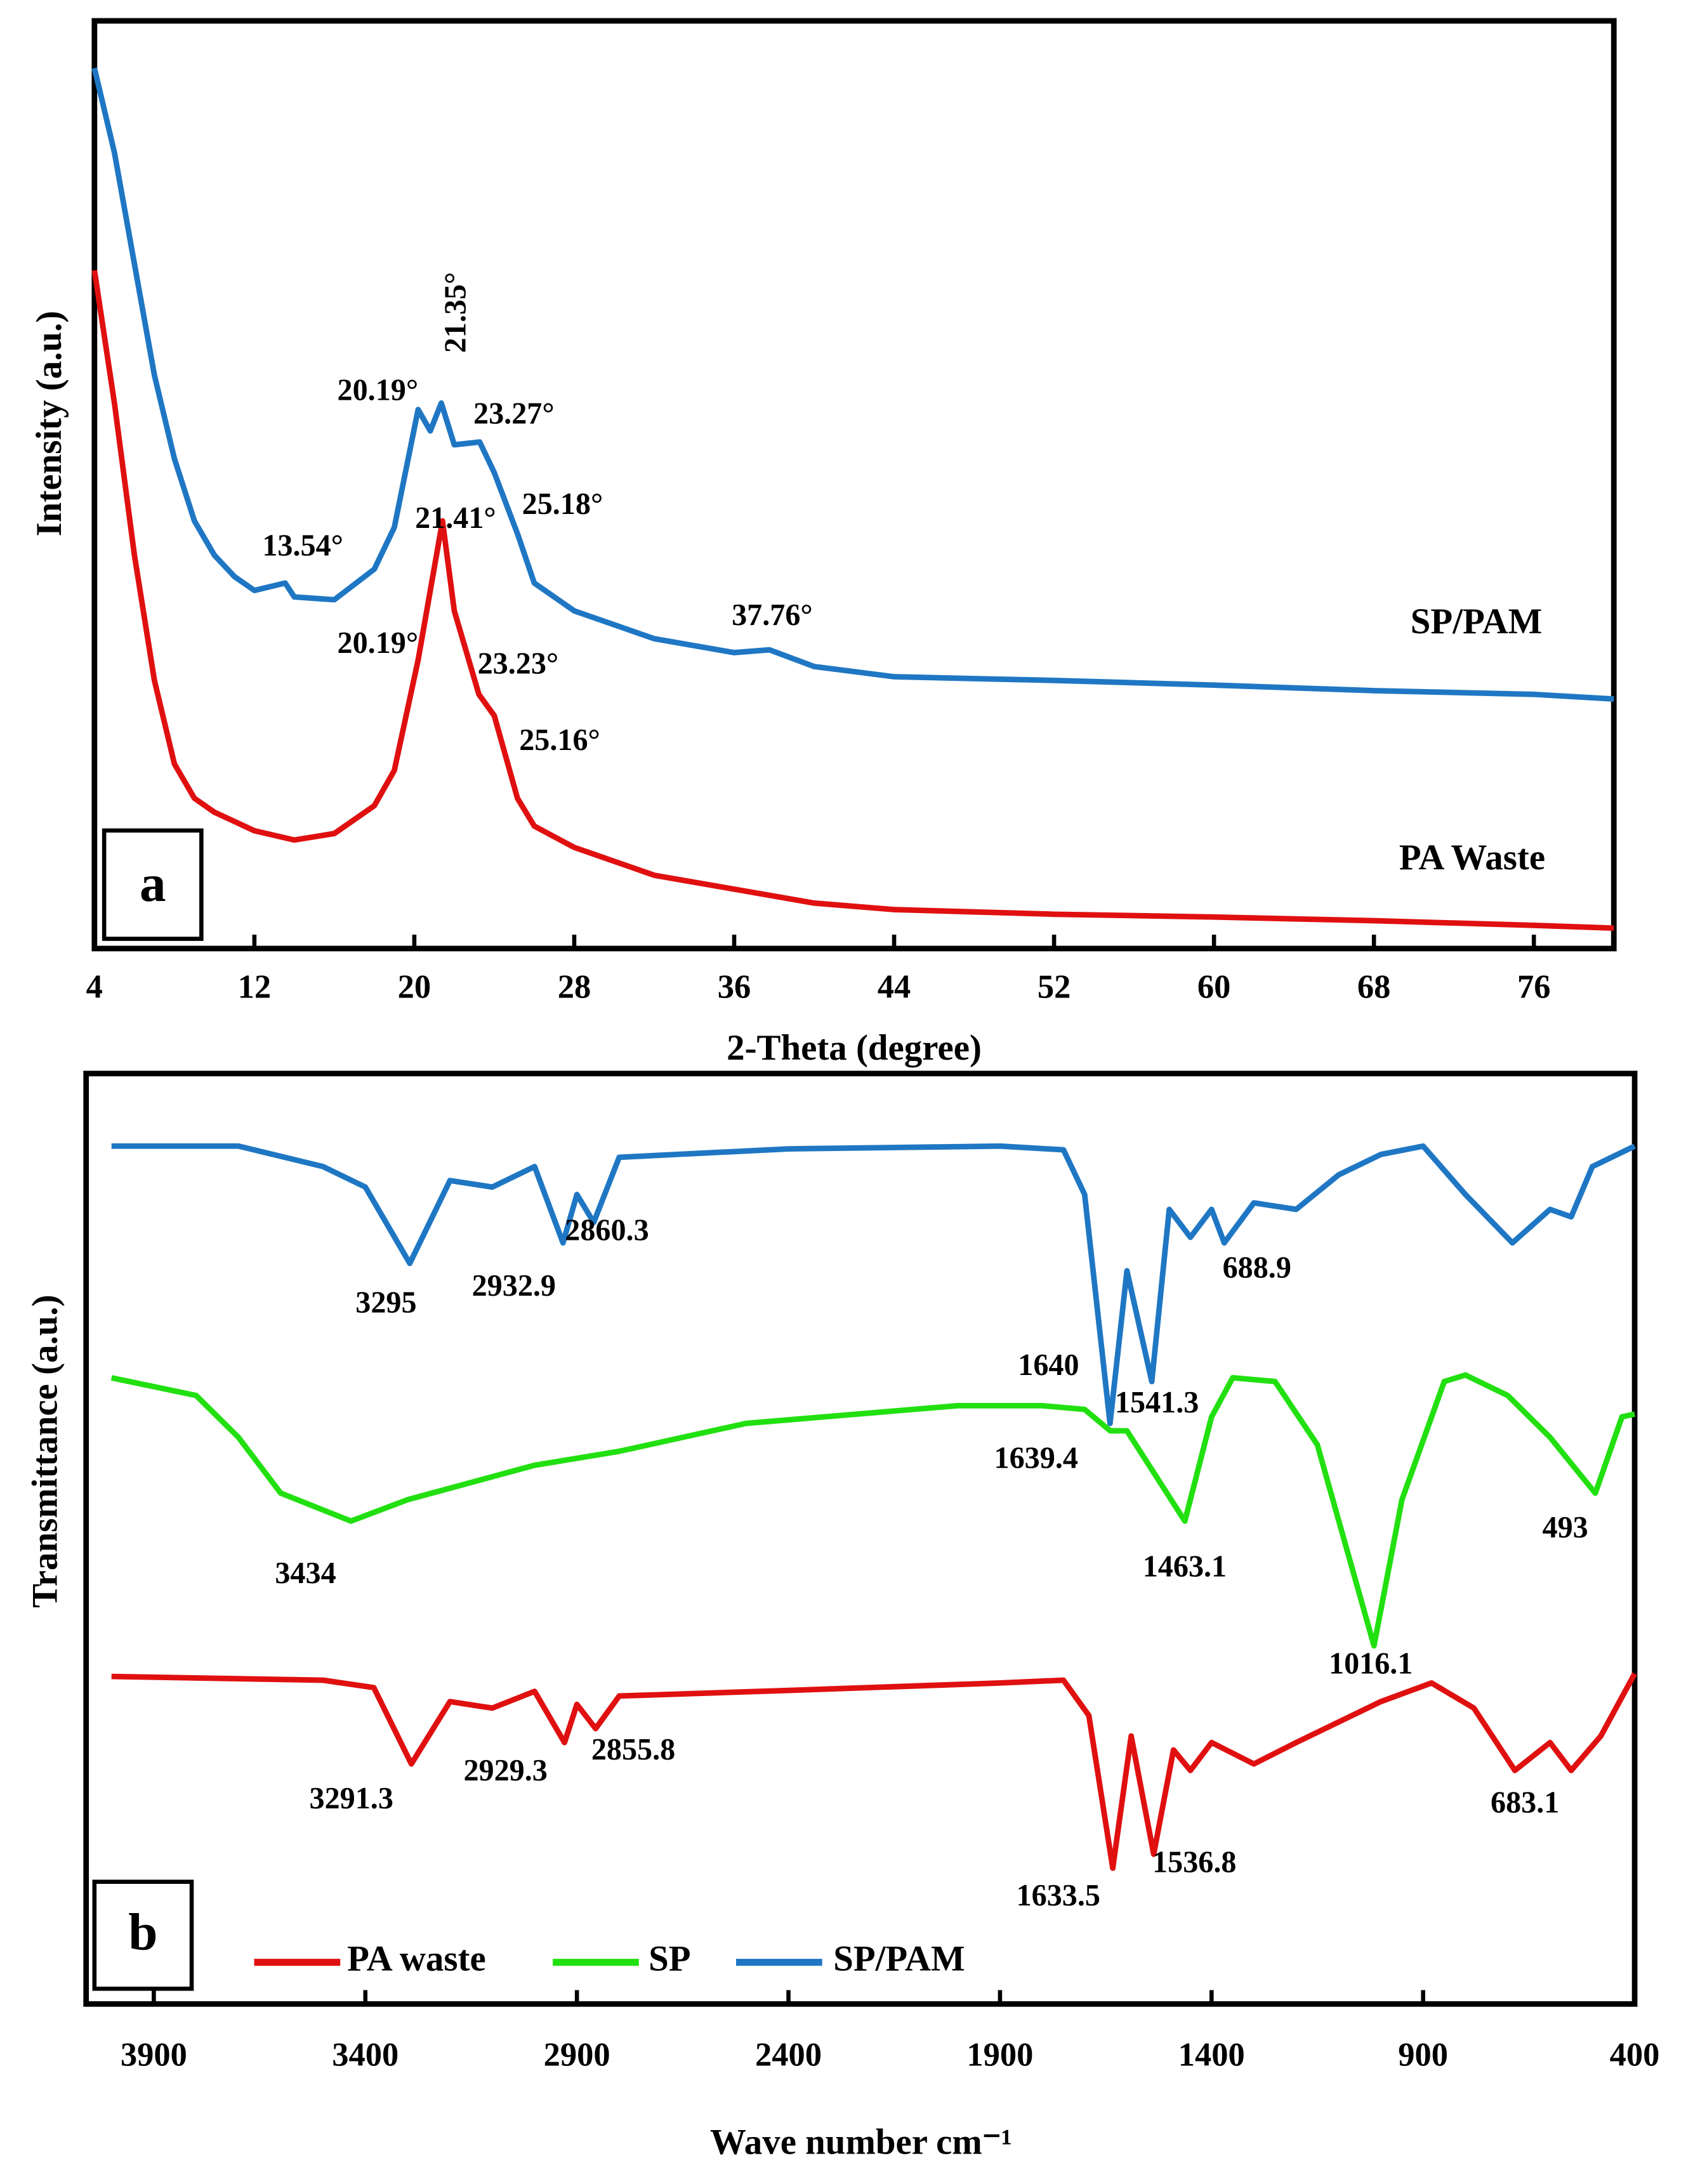 The height and width of the screenshot is (2184, 1693). Describe the element at coordinates (1211, 2055) in the screenshot. I see `x-tick-label: 1400` at that location.